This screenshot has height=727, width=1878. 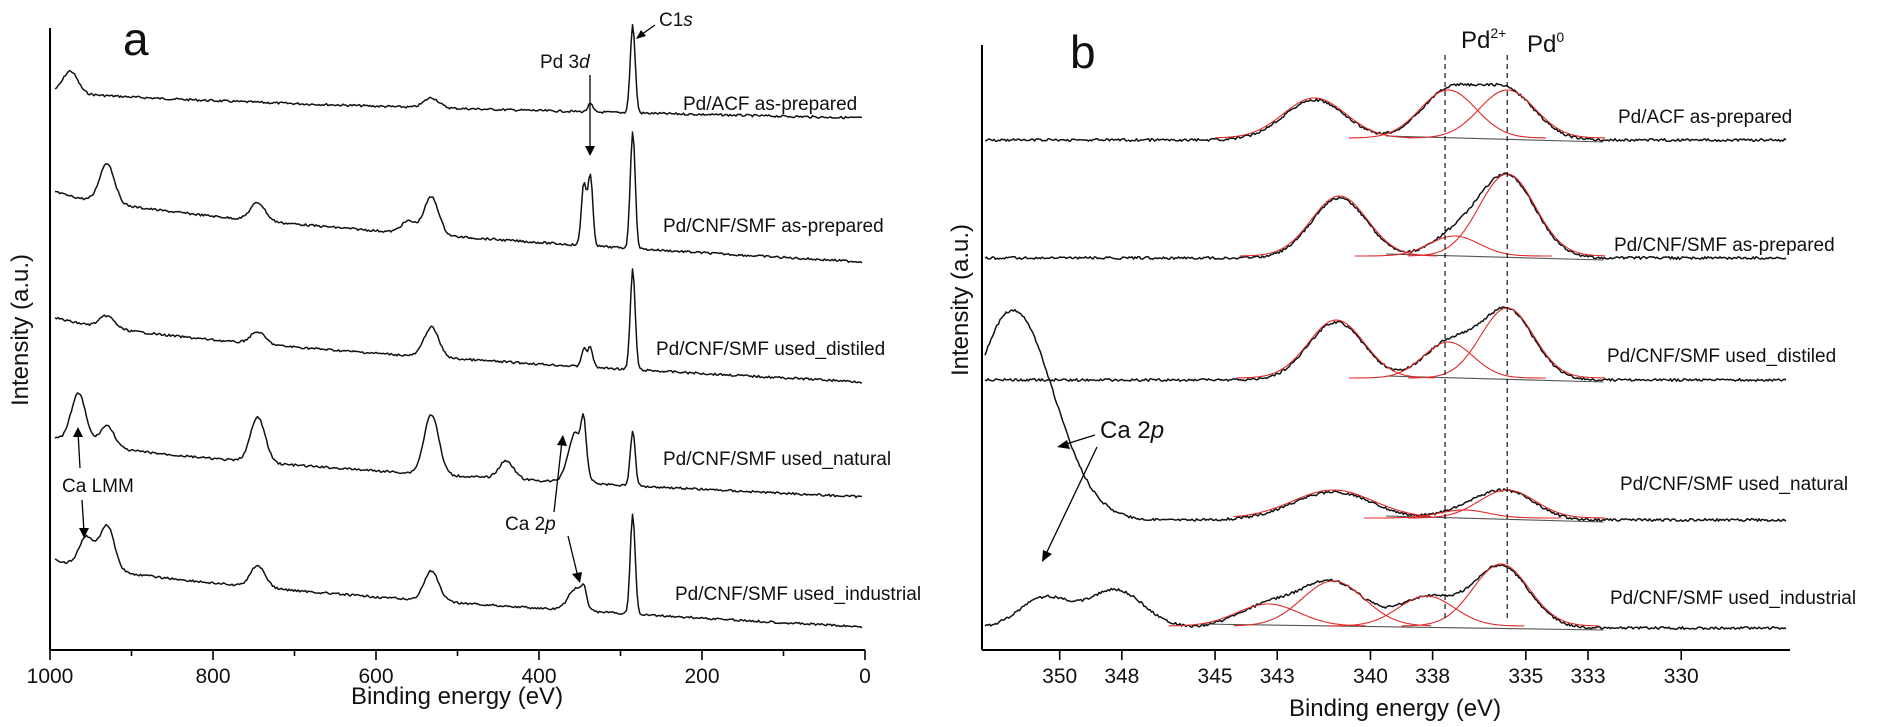 What do you see at coordinates (83, 516) in the screenshot?
I see `ca-lmm-arrow-down` at bounding box center [83, 516].